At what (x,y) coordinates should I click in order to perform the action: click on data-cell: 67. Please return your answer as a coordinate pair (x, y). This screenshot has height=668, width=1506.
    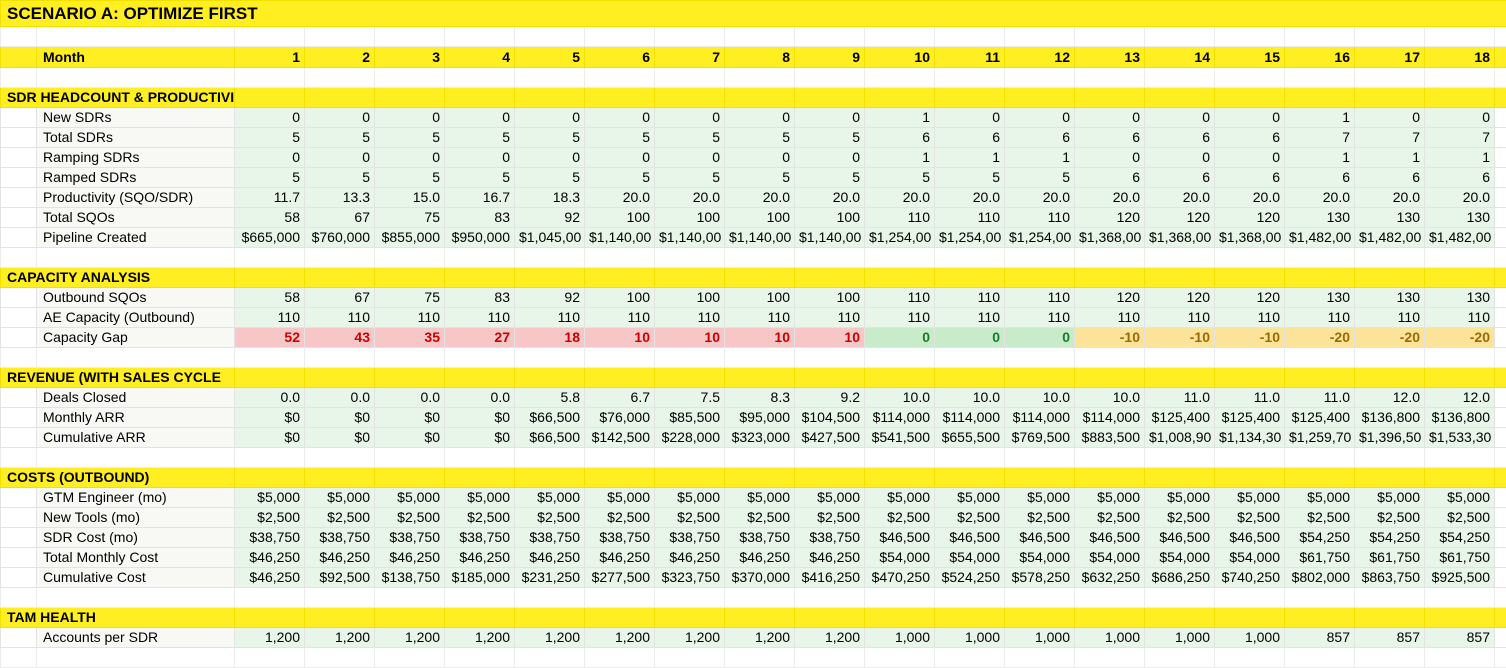
    Looking at the image, I should click on (340, 298).